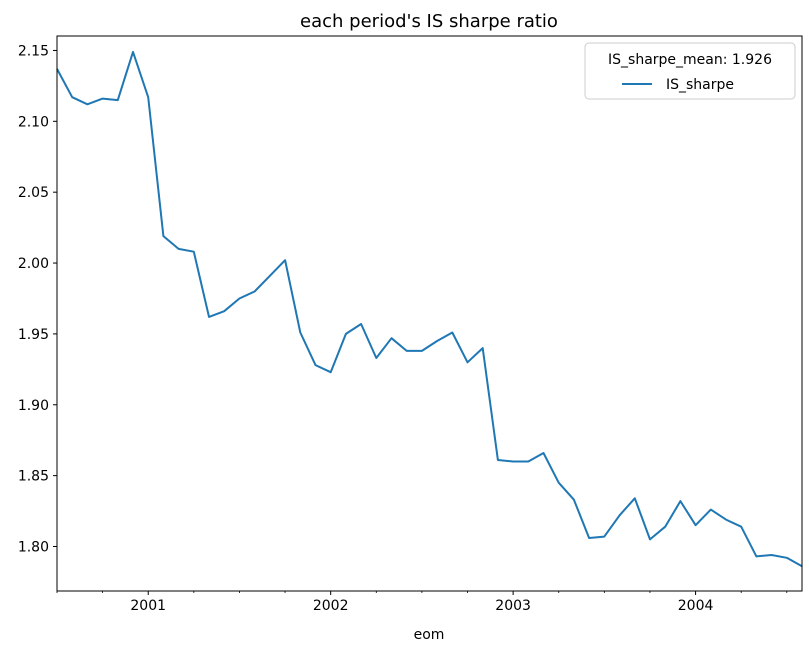  I want to click on y-tick-label: 1.80, so click(33, 547).